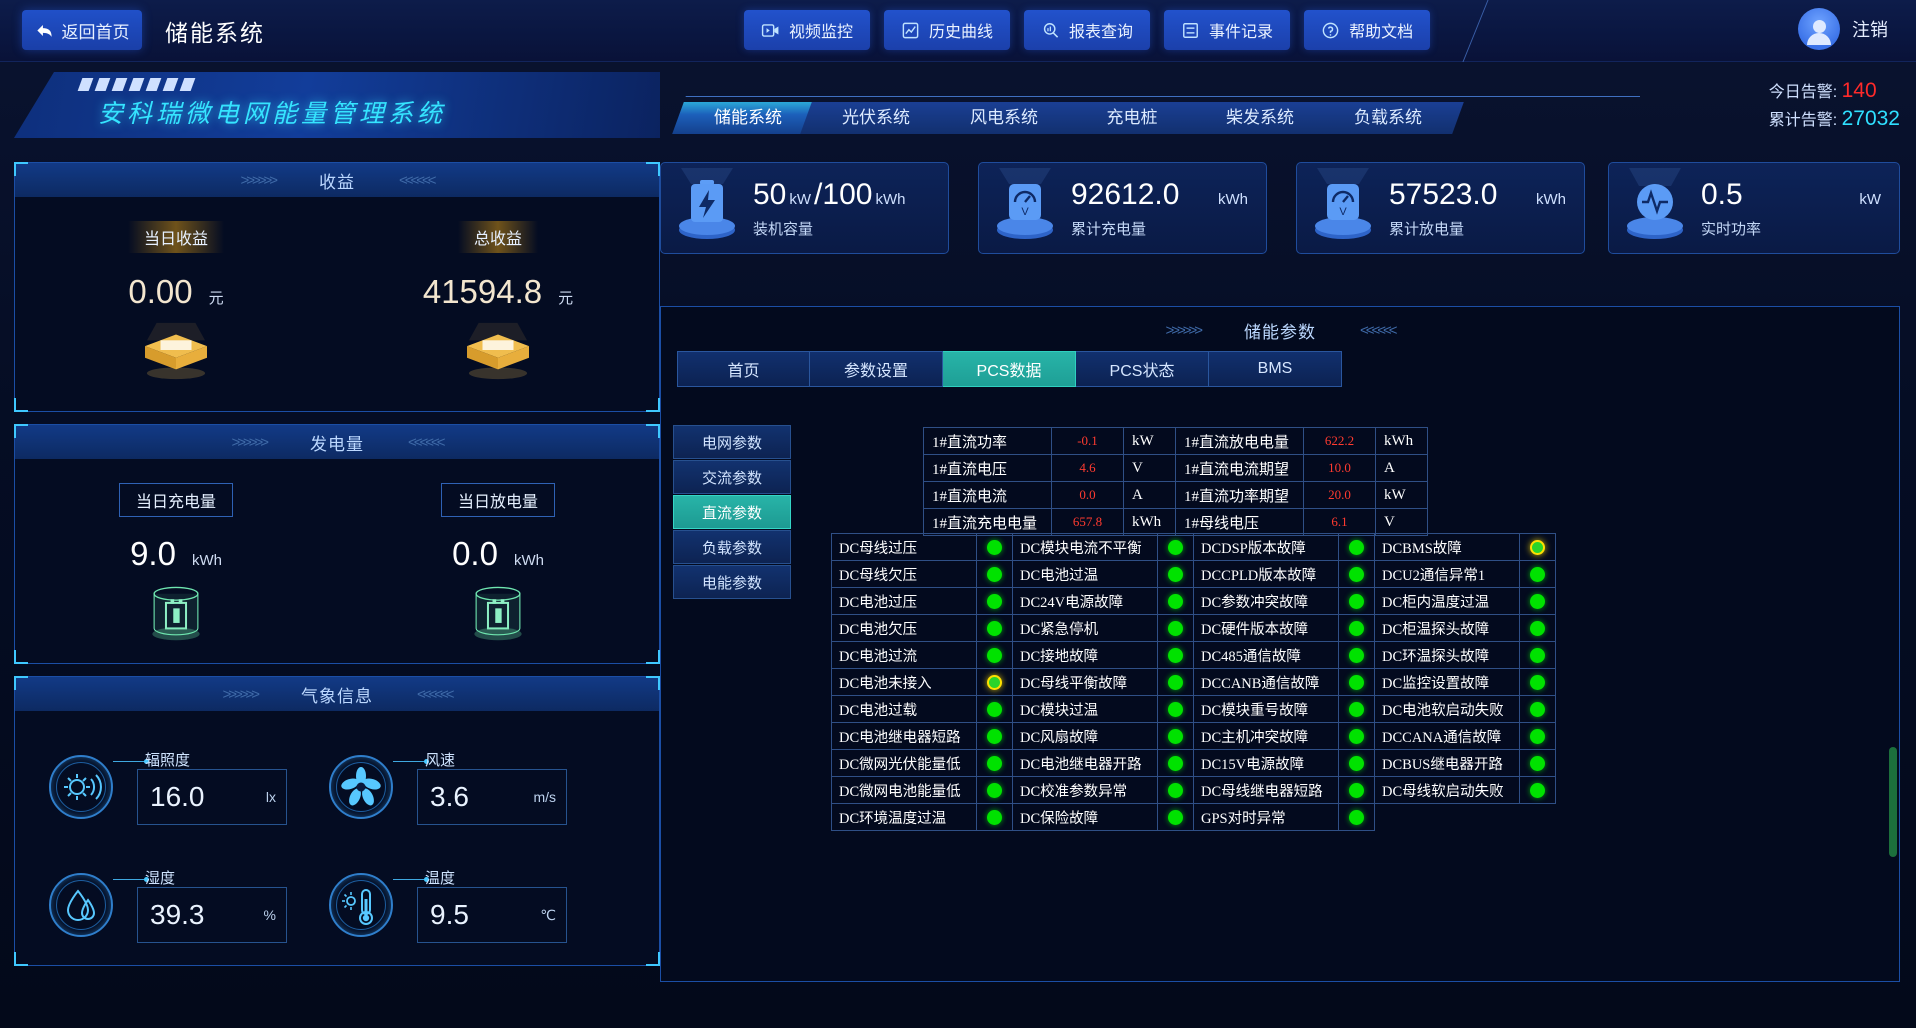 The image size is (1916, 1028). What do you see at coordinates (337, 696) in the screenshot?
I see `weather-panel-title: 气象信息` at bounding box center [337, 696].